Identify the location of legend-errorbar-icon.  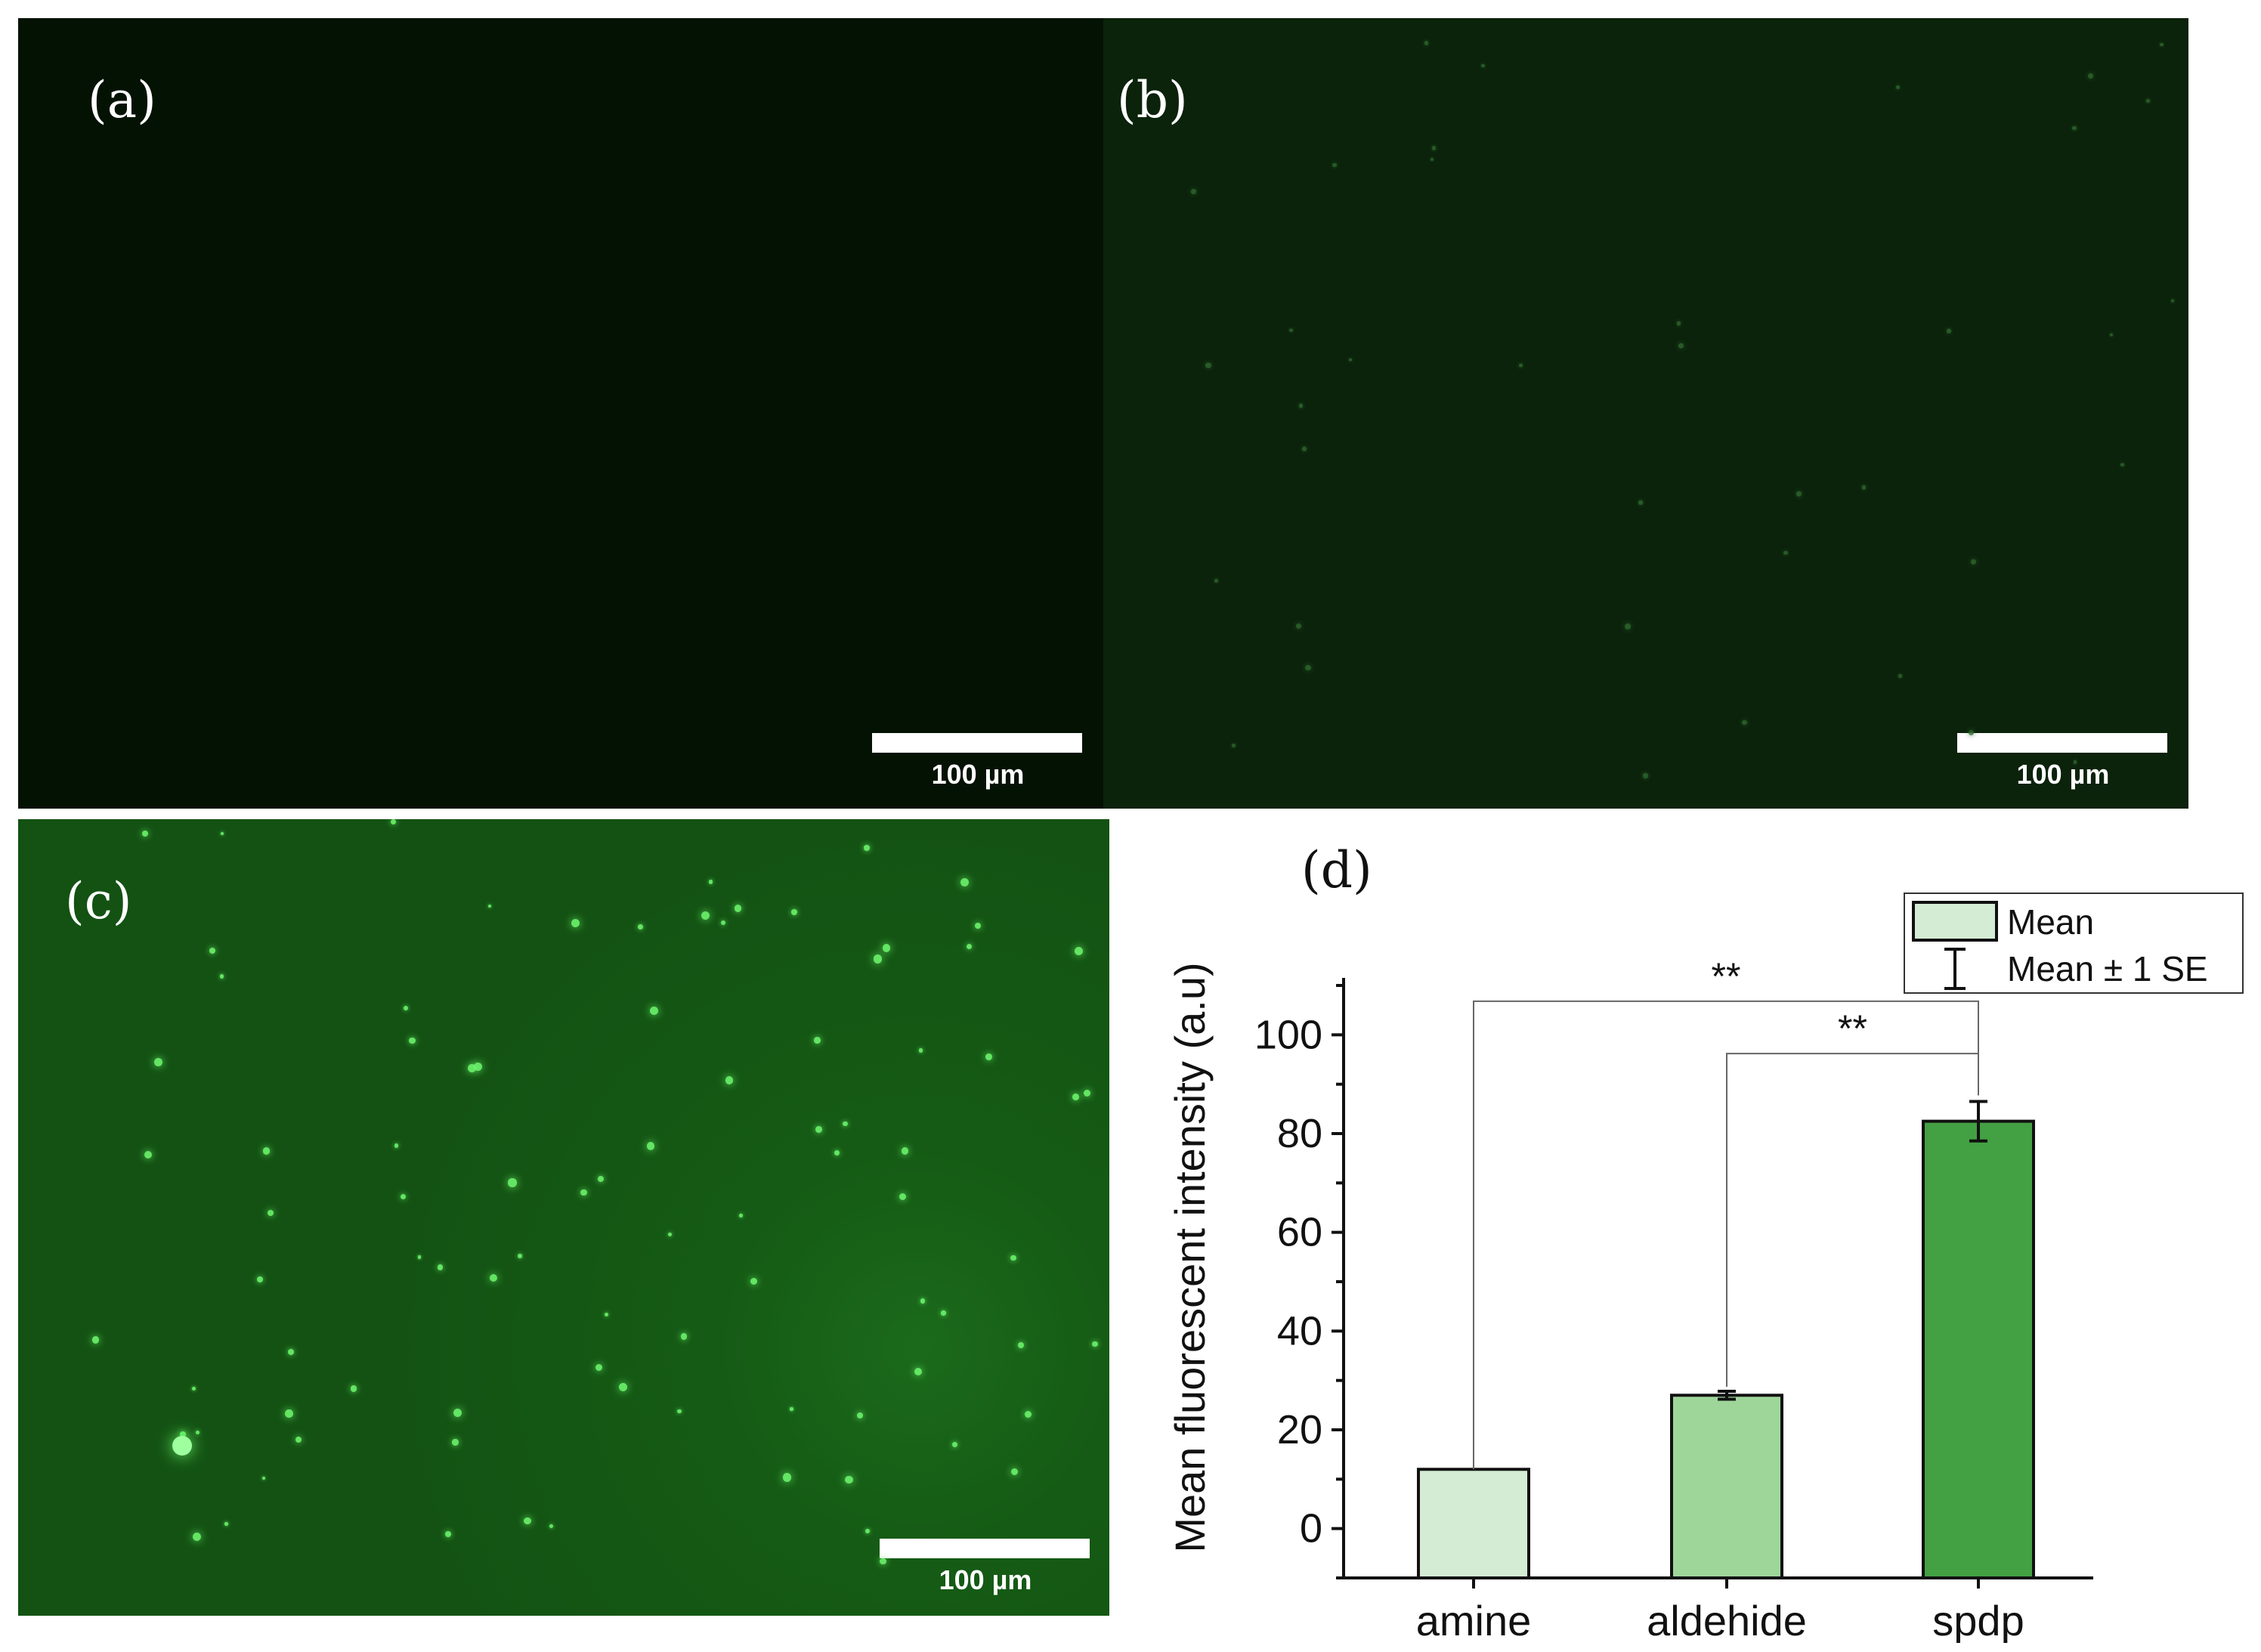
(1955, 969).